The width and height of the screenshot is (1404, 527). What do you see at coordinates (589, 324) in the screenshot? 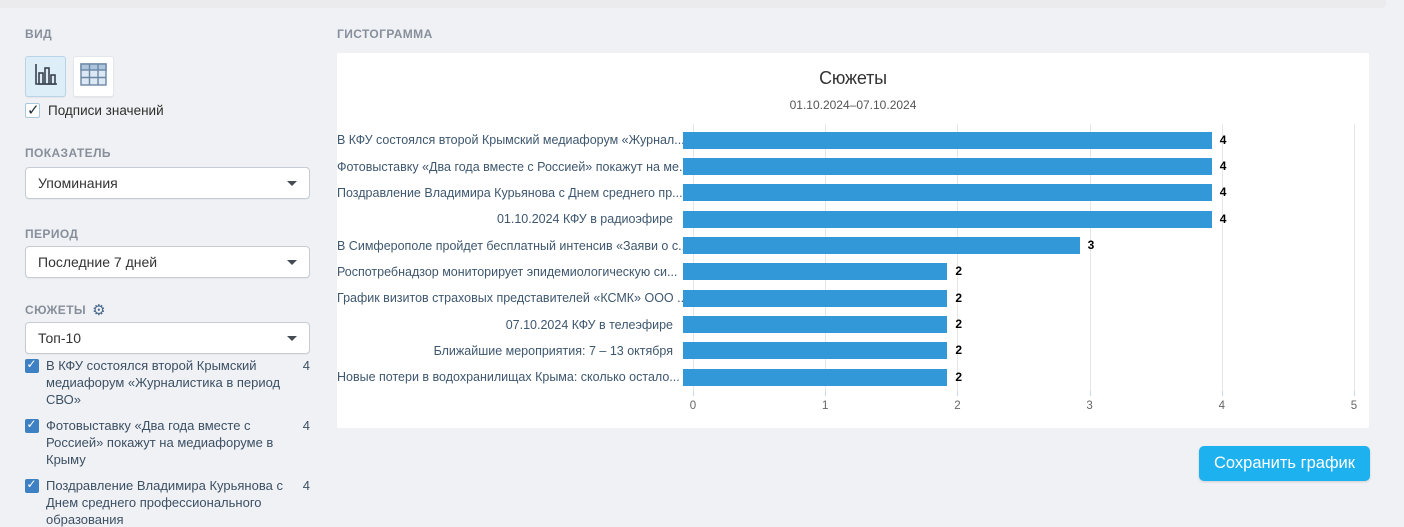
I see `category-label: 07.10.2024 КФУ в телеэфире` at bounding box center [589, 324].